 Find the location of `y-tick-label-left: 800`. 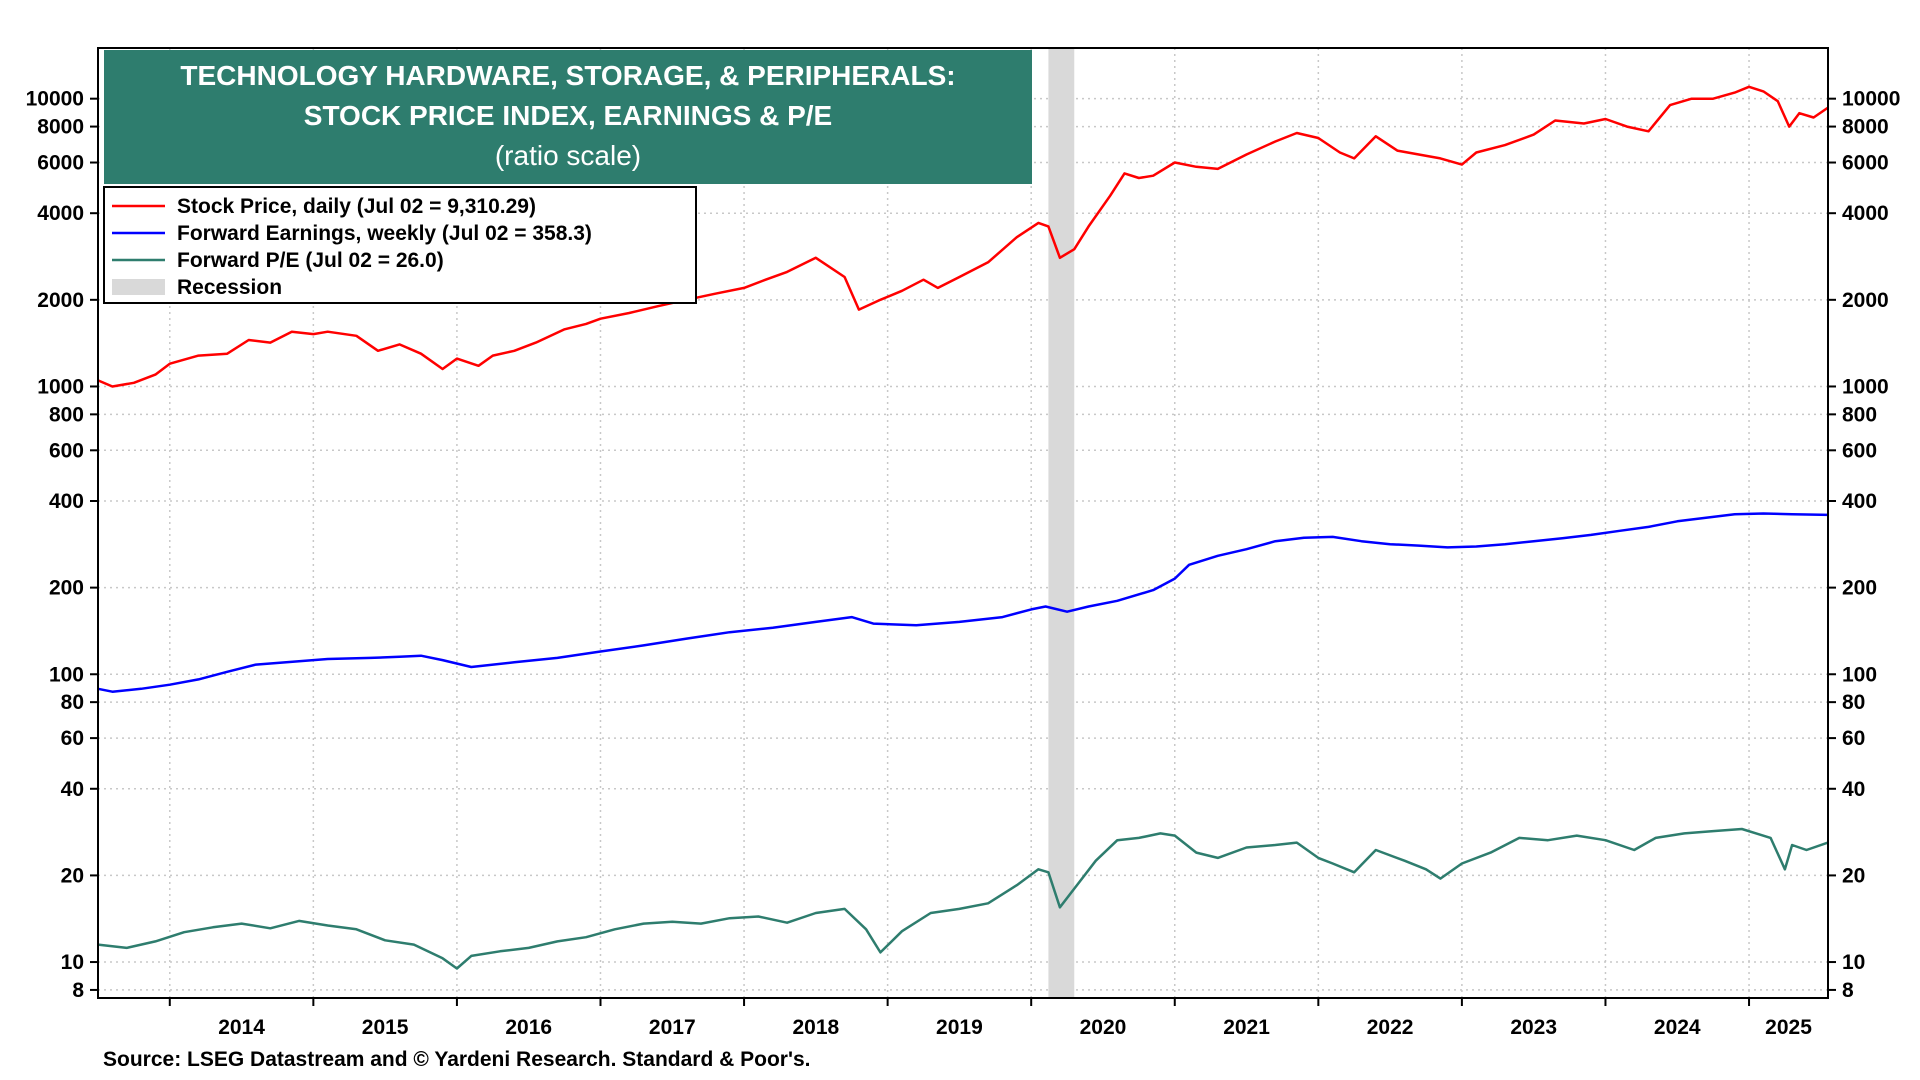

y-tick-label-left: 800 is located at coordinates (66, 414).